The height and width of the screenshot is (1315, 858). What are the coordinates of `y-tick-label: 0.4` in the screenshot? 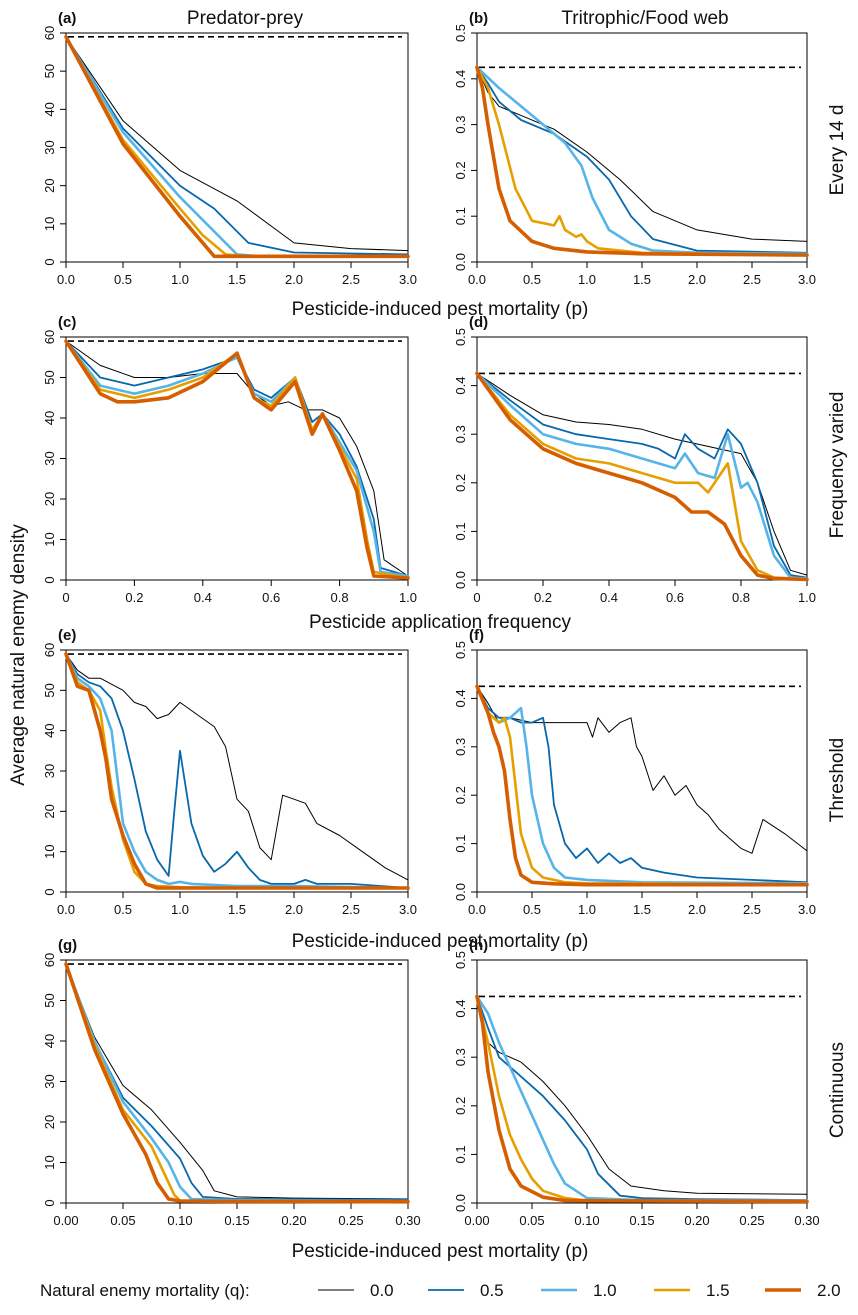 It's located at (460, 698).